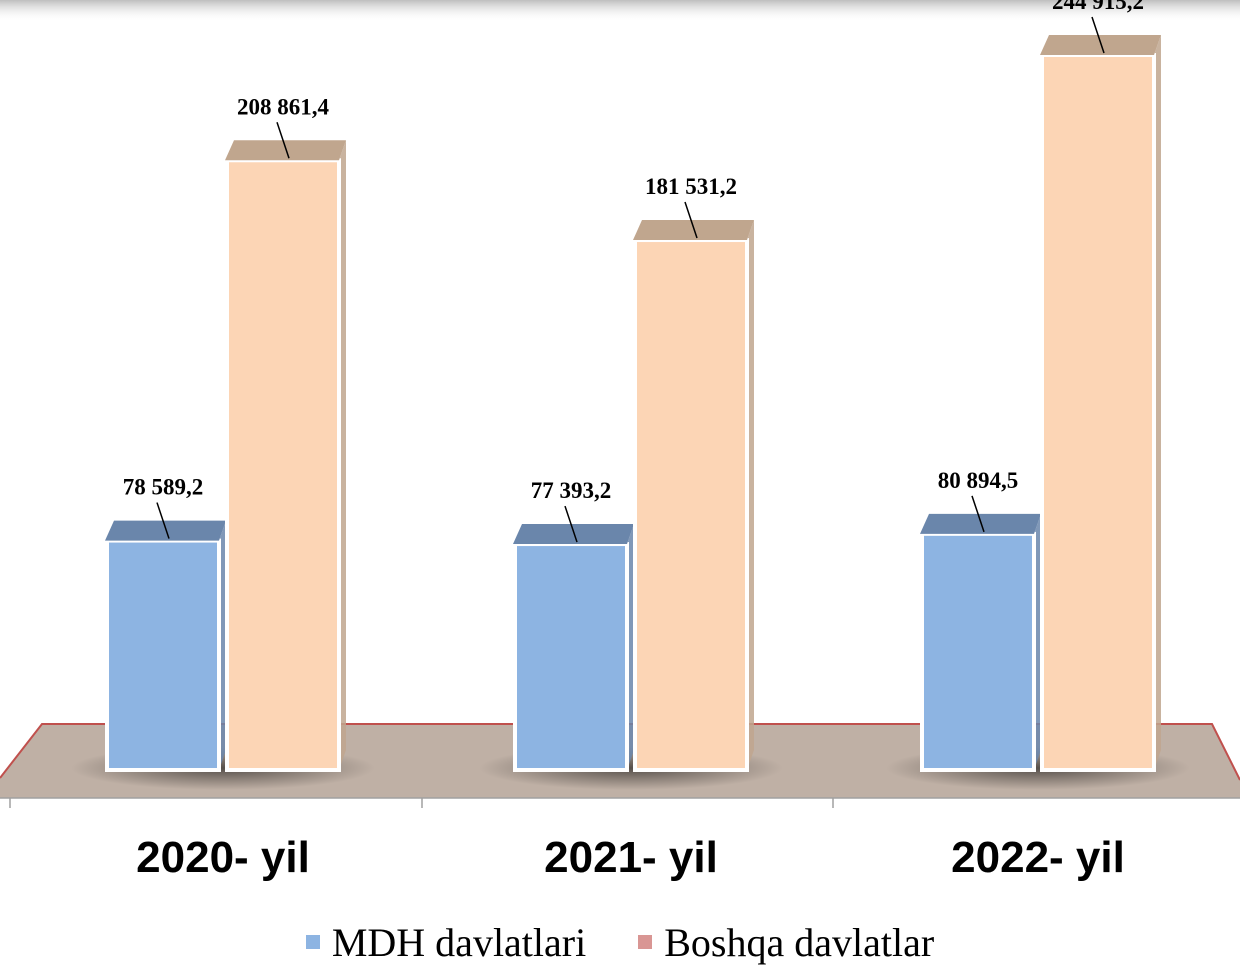 The height and width of the screenshot is (979, 1240). What do you see at coordinates (691, 186) in the screenshot?
I see `data-label: 181 531,2` at bounding box center [691, 186].